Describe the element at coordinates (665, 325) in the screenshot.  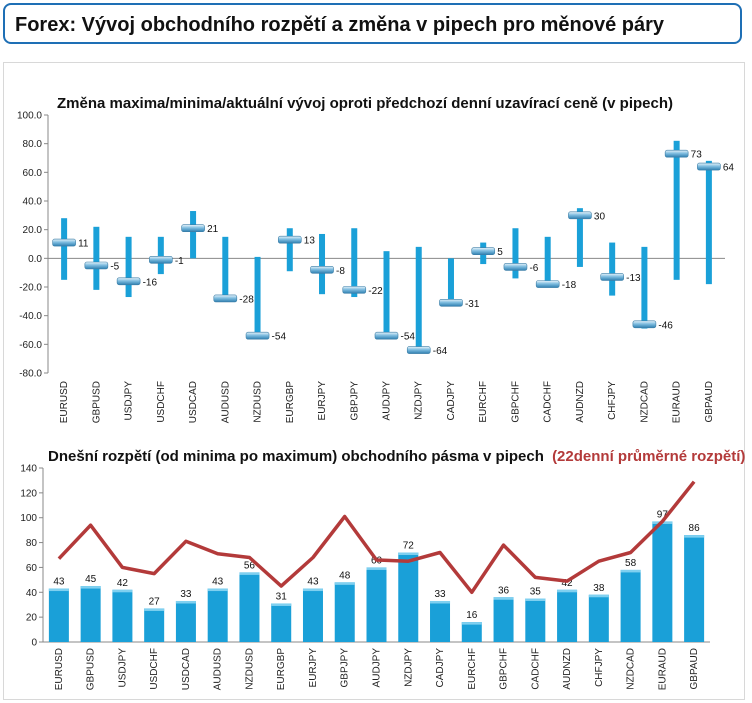
I see `chart1-data-label: -46` at that location.